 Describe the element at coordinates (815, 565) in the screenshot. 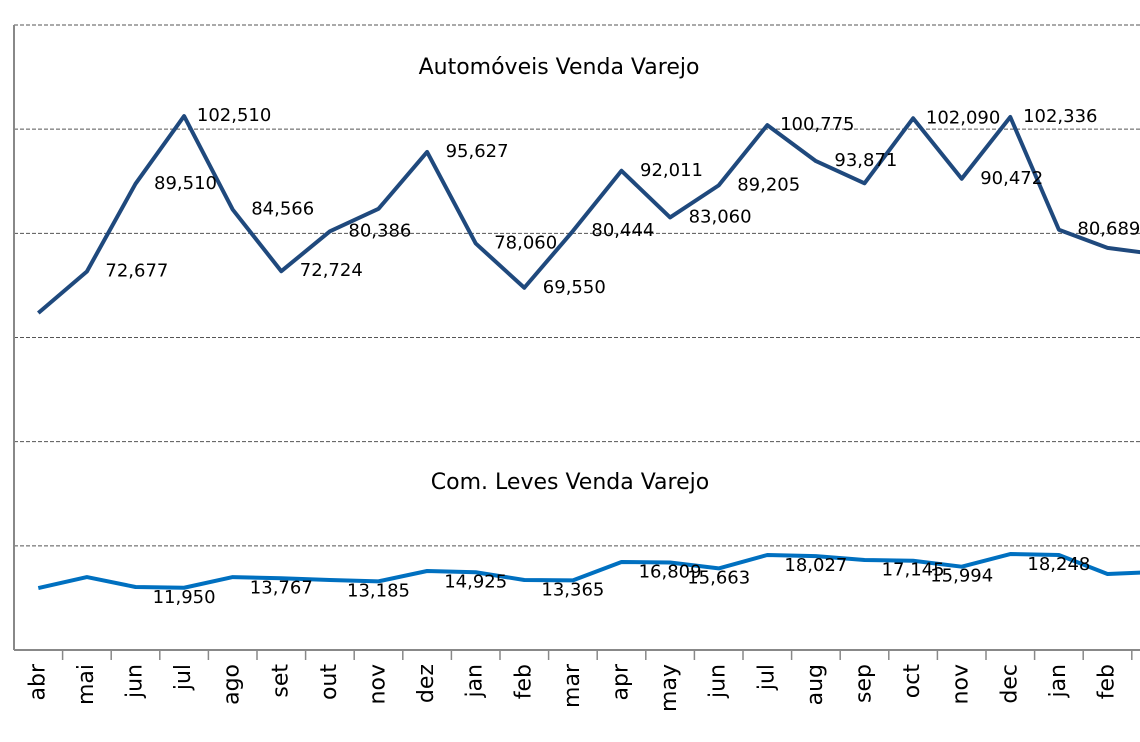

I see `data-label: 18,027` at that location.